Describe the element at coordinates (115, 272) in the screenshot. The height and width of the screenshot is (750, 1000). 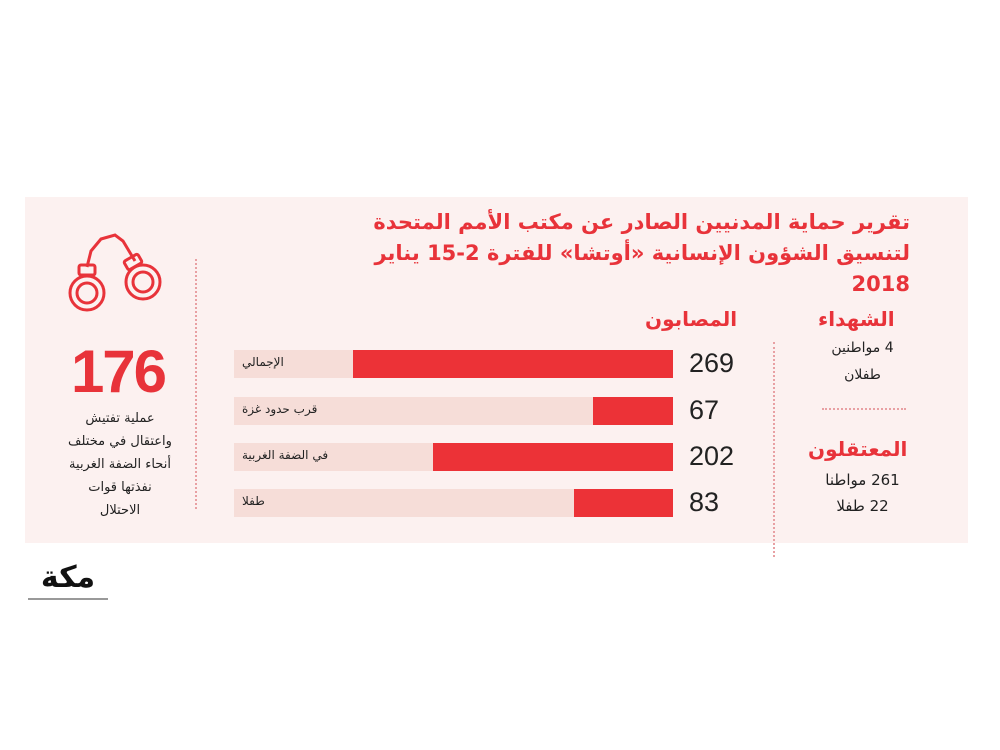
I see `handcuffs-icon` at that location.